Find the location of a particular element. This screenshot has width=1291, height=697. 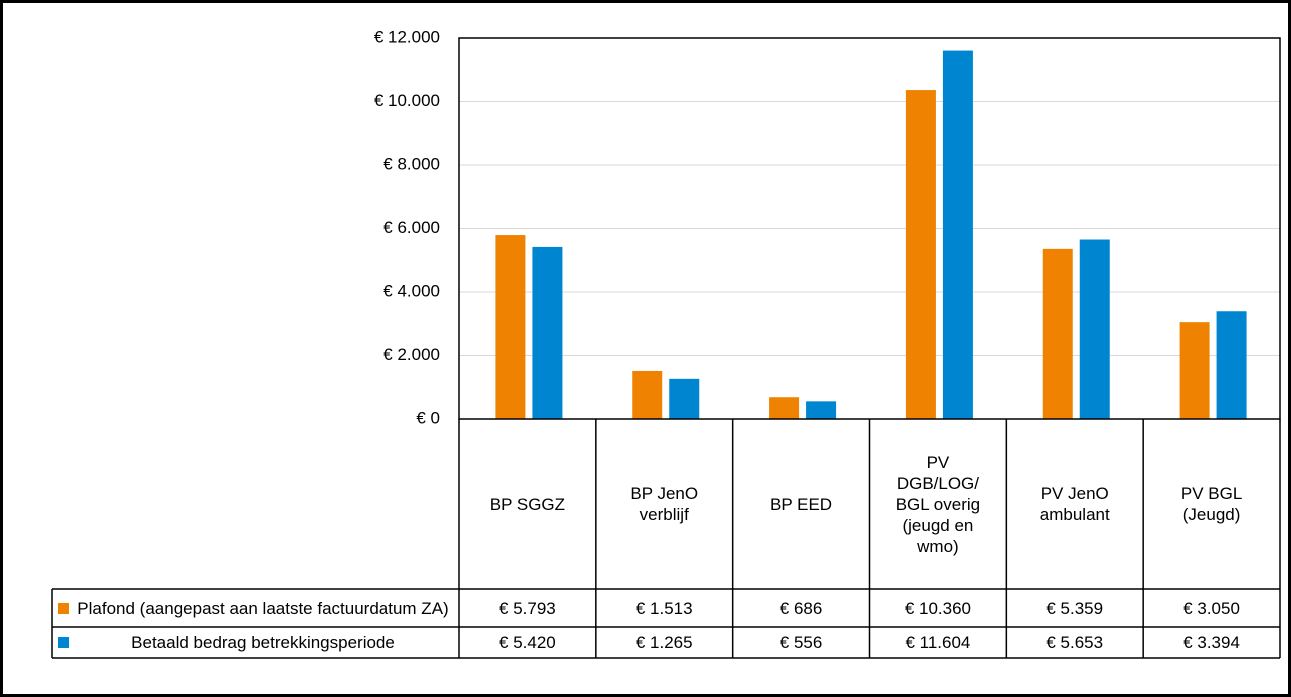

y-tick-label: € 0 is located at coordinates (428, 417).